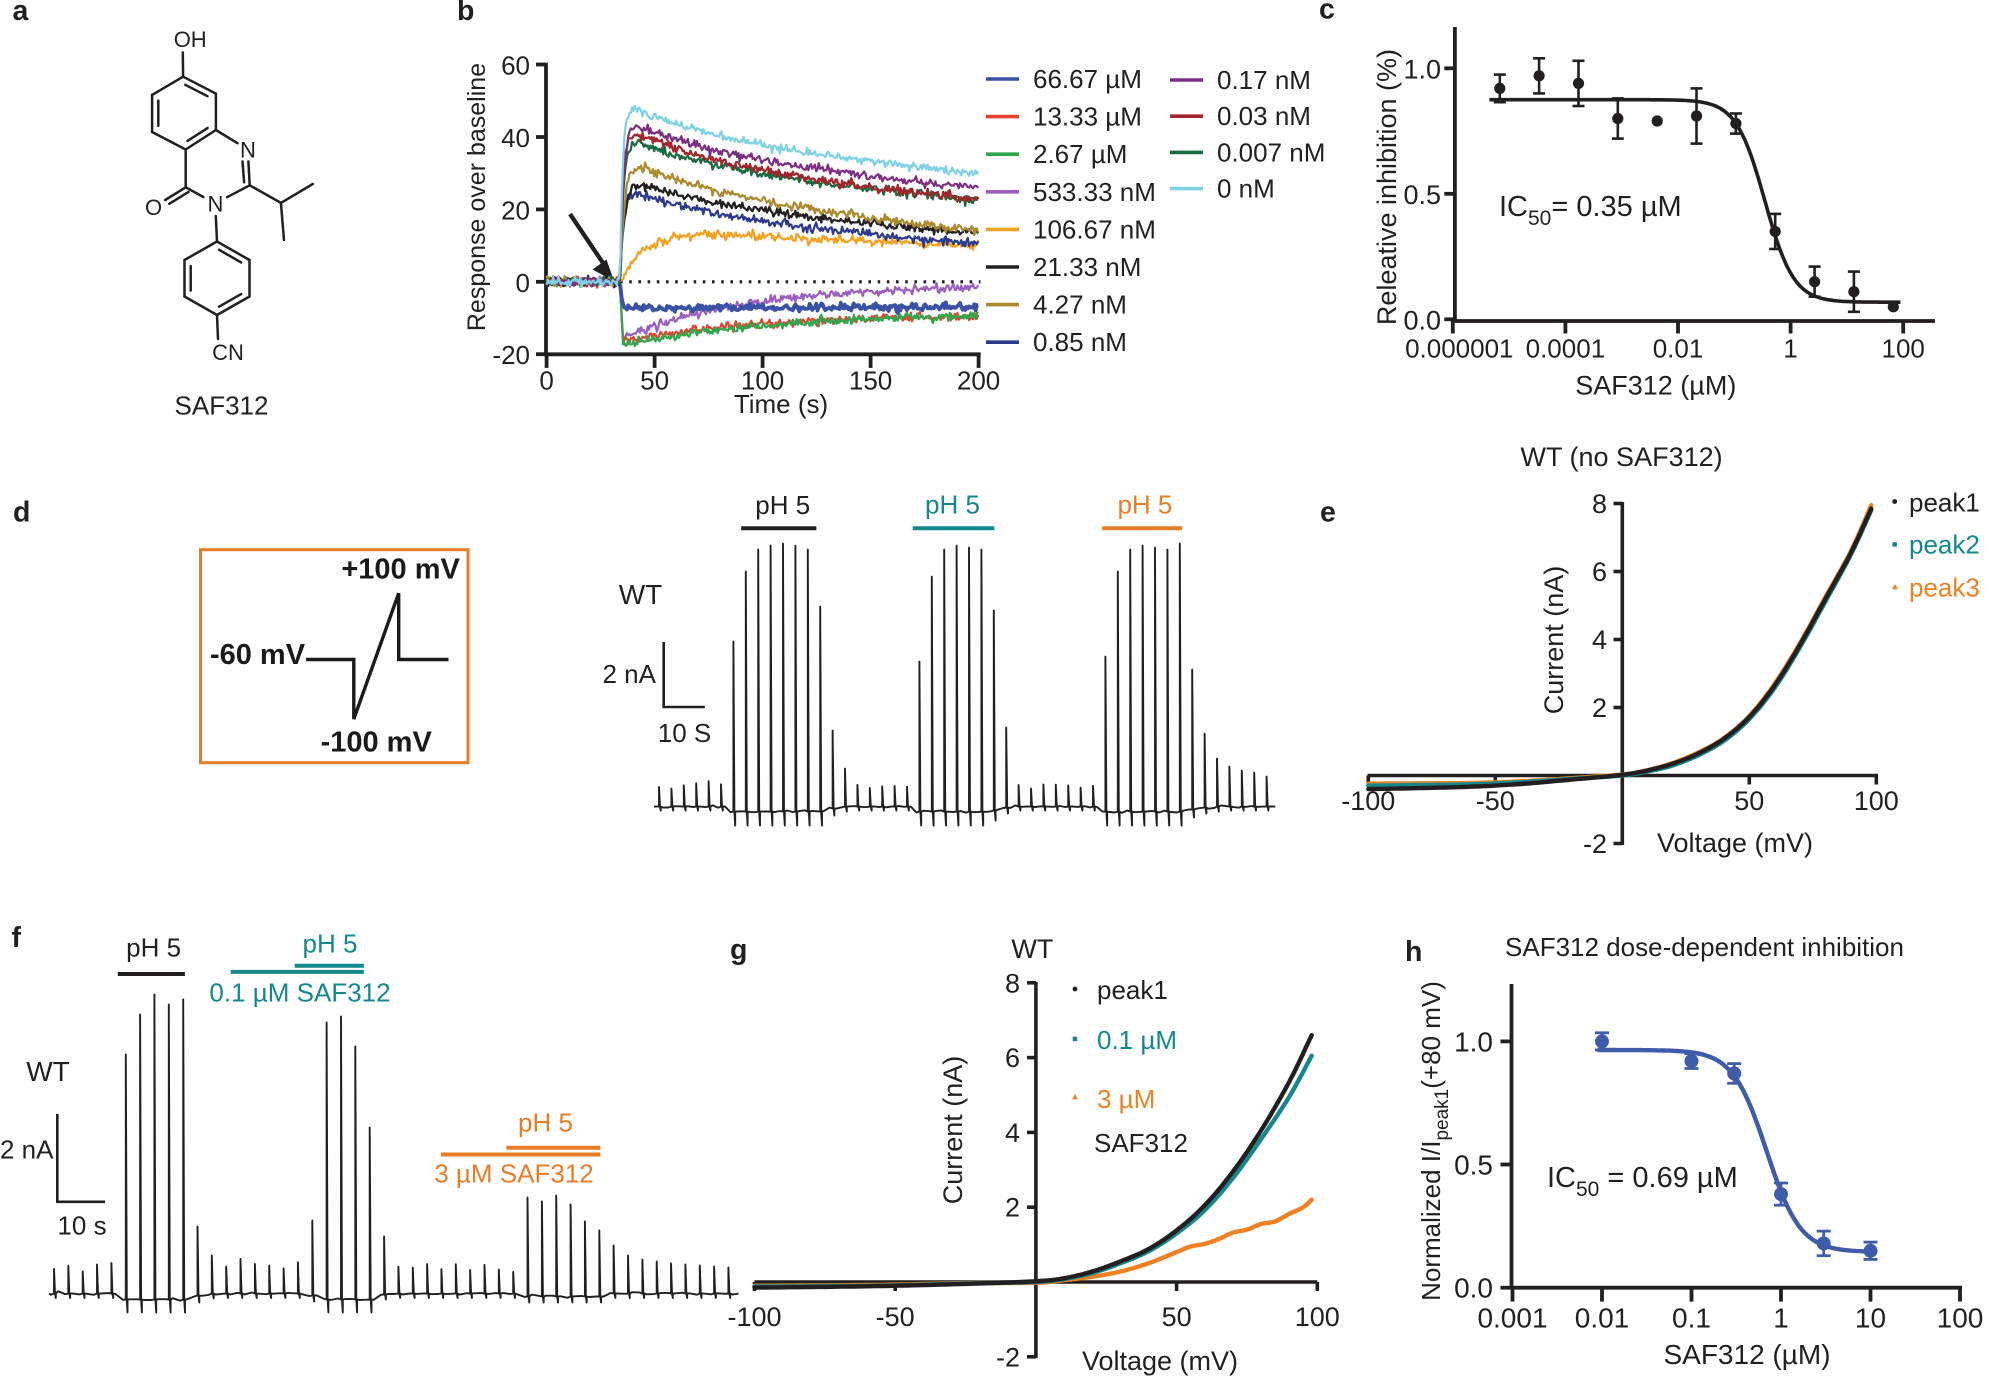 Image resolution: width=1990 pixels, height=1383 pixels. What do you see at coordinates (1080, 154) in the screenshot?
I see `svg-text: 2.67 µM` at bounding box center [1080, 154].